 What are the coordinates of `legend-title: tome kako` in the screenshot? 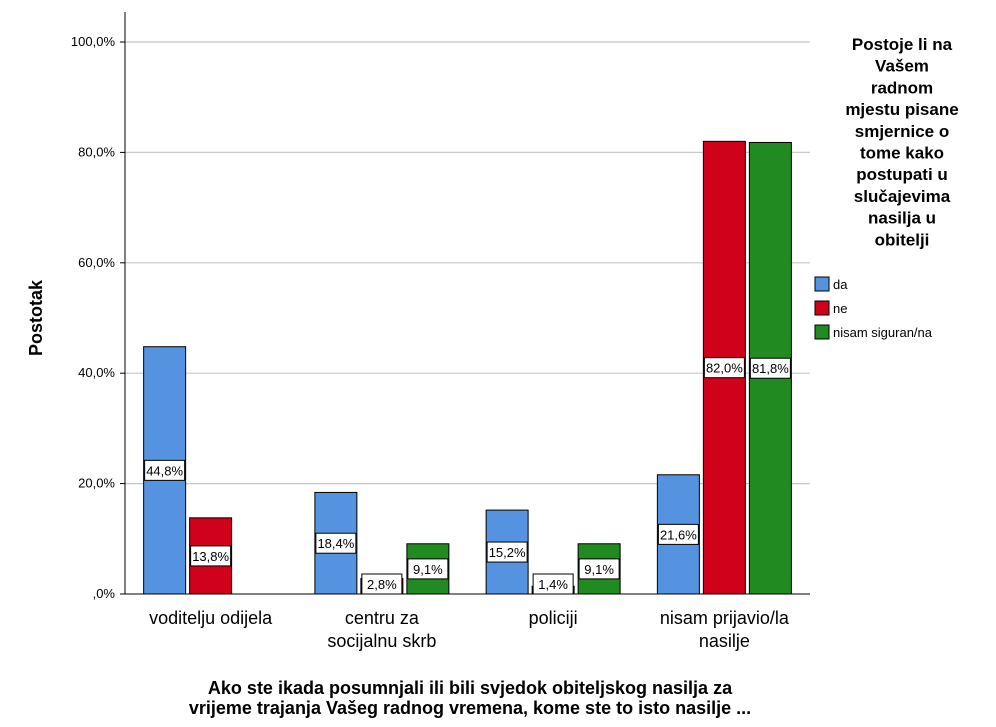 It's located at (902, 153).